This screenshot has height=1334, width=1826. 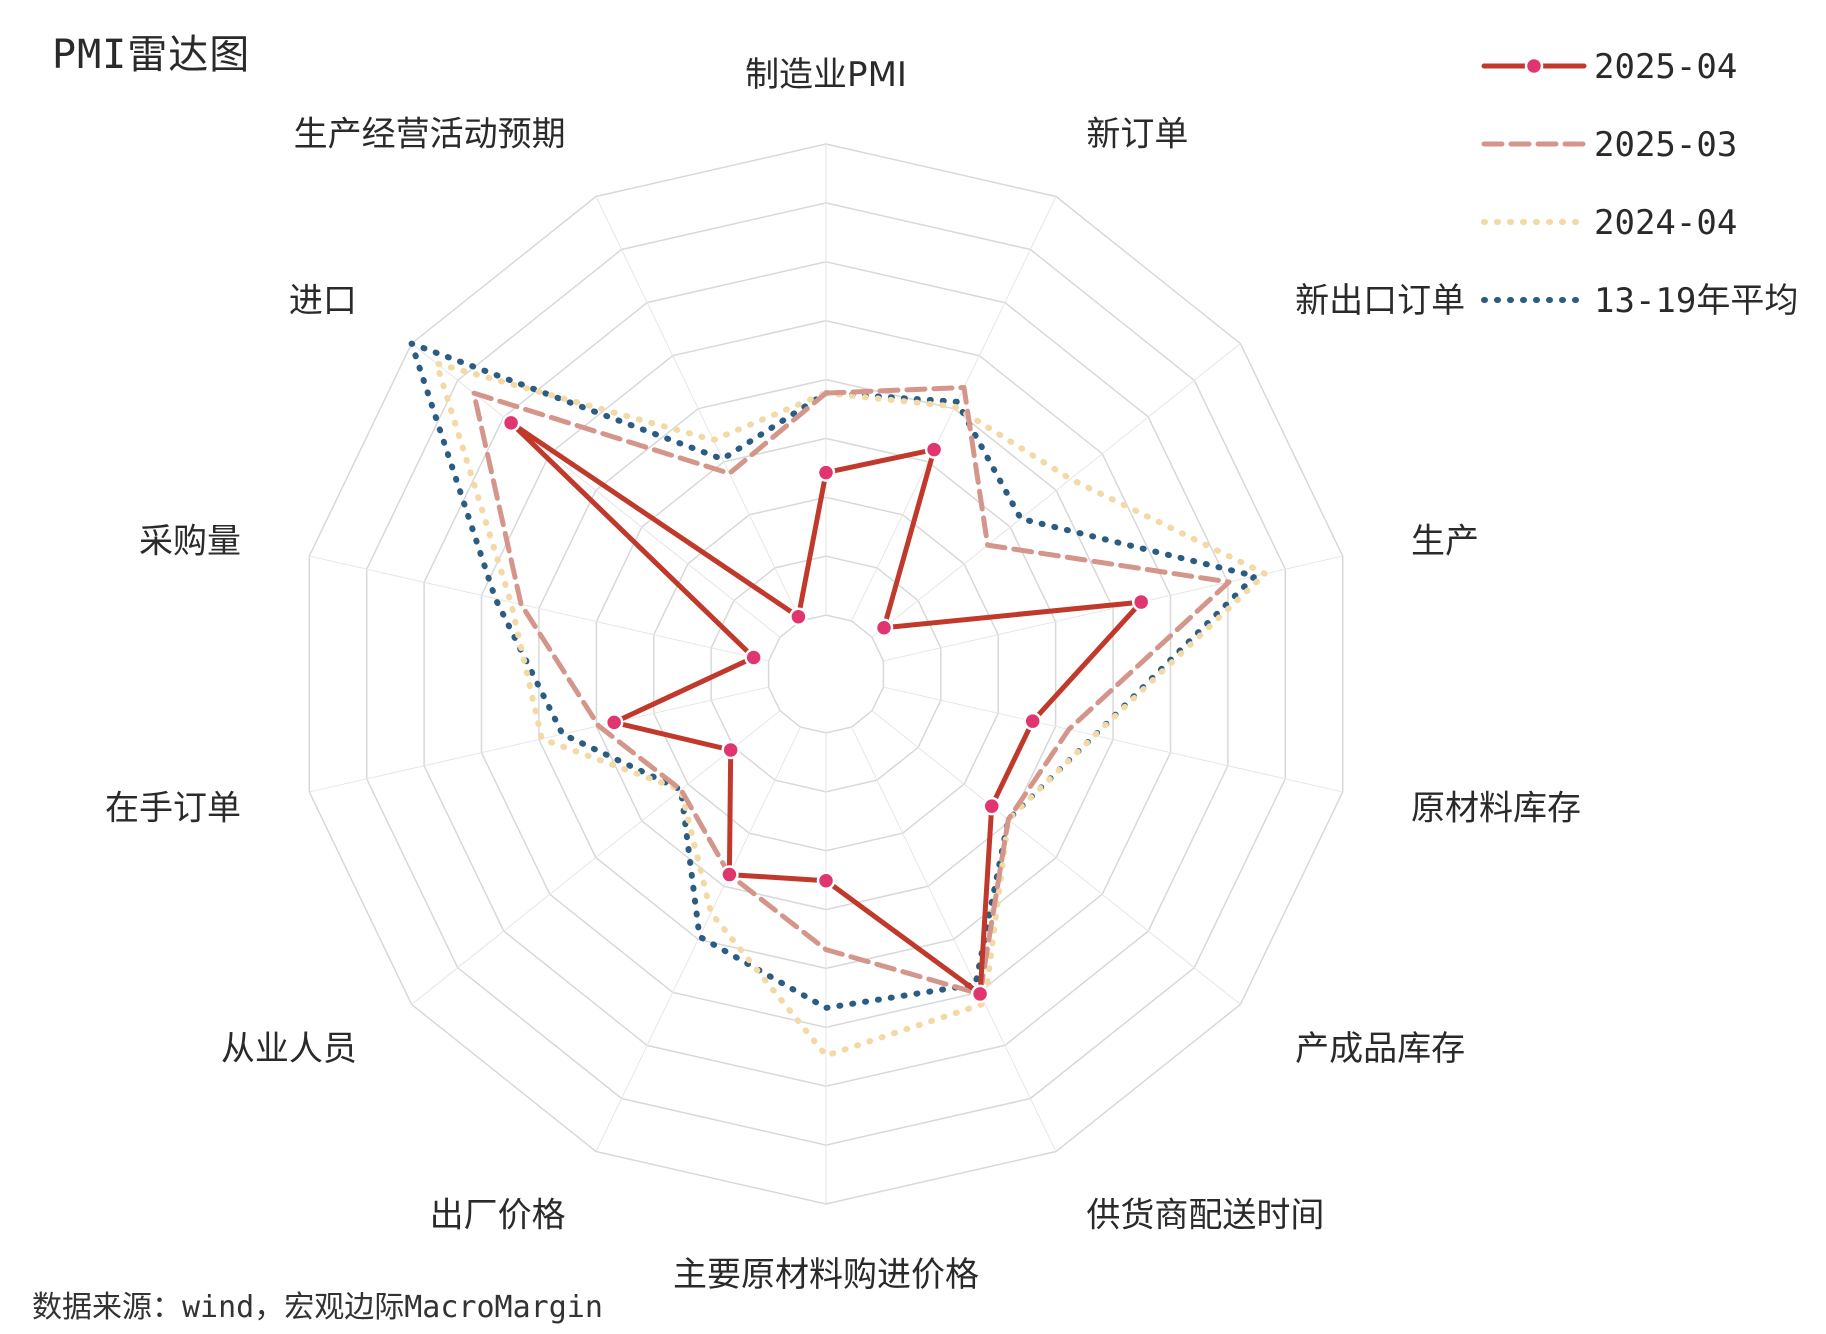 I want to click on chart-title: PMI雷达图, so click(x=151, y=55).